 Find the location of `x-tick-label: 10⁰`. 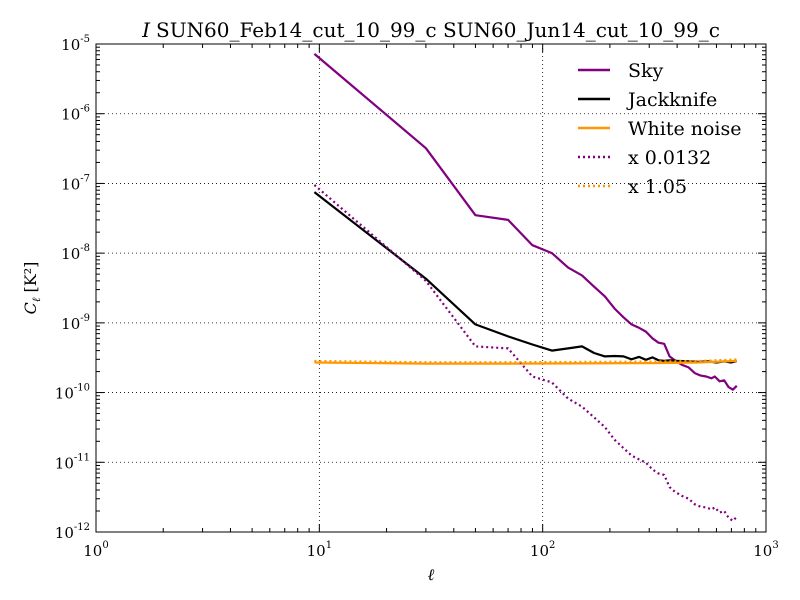

x-tick-label: 10⁰ is located at coordinates (95, 550).